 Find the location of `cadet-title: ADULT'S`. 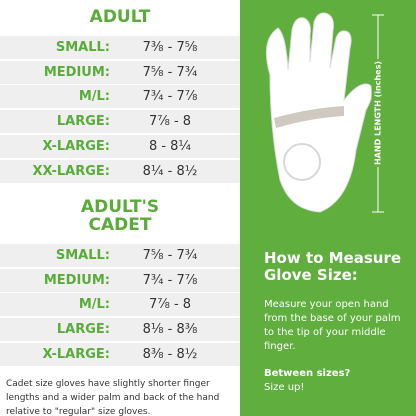

cadet-title: ADULT'S is located at coordinates (120, 207).